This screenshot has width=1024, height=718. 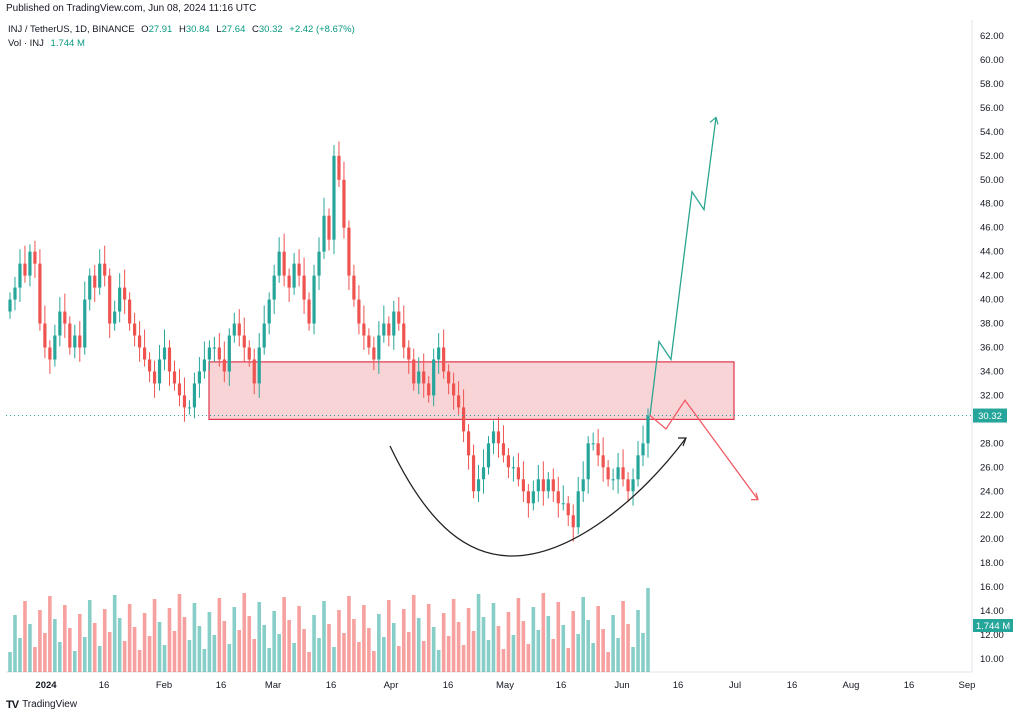 What do you see at coordinates (992, 132) in the screenshot?
I see `price-tick-label: 54.00` at bounding box center [992, 132].